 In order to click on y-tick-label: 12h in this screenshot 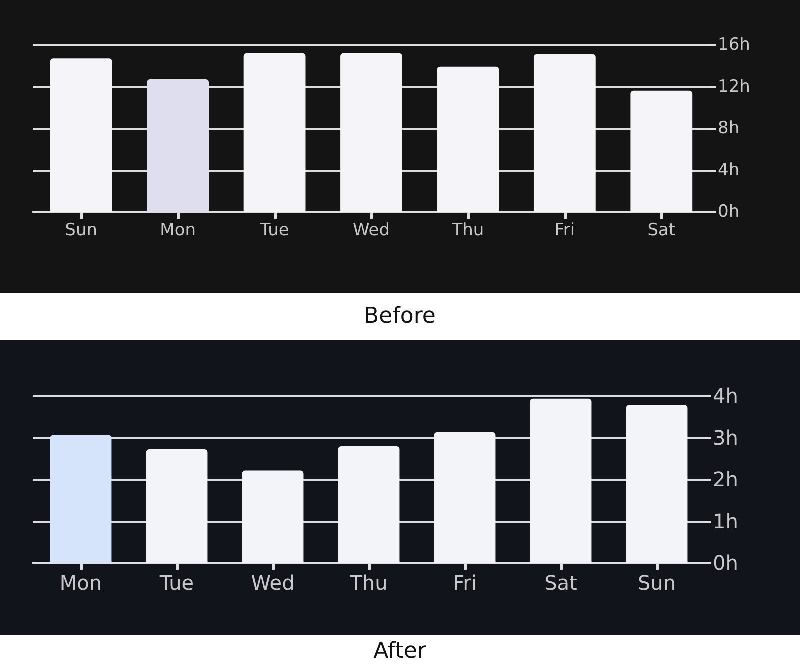, I will do `click(734, 86)`.